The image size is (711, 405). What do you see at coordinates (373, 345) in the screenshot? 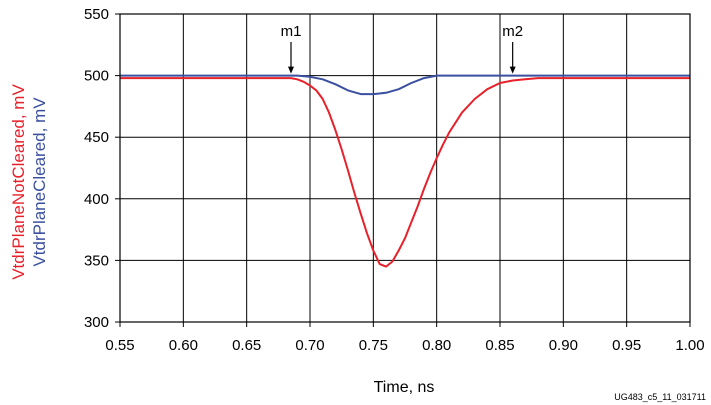
I see `x-tick-label: 0.75` at bounding box center [373, 345].